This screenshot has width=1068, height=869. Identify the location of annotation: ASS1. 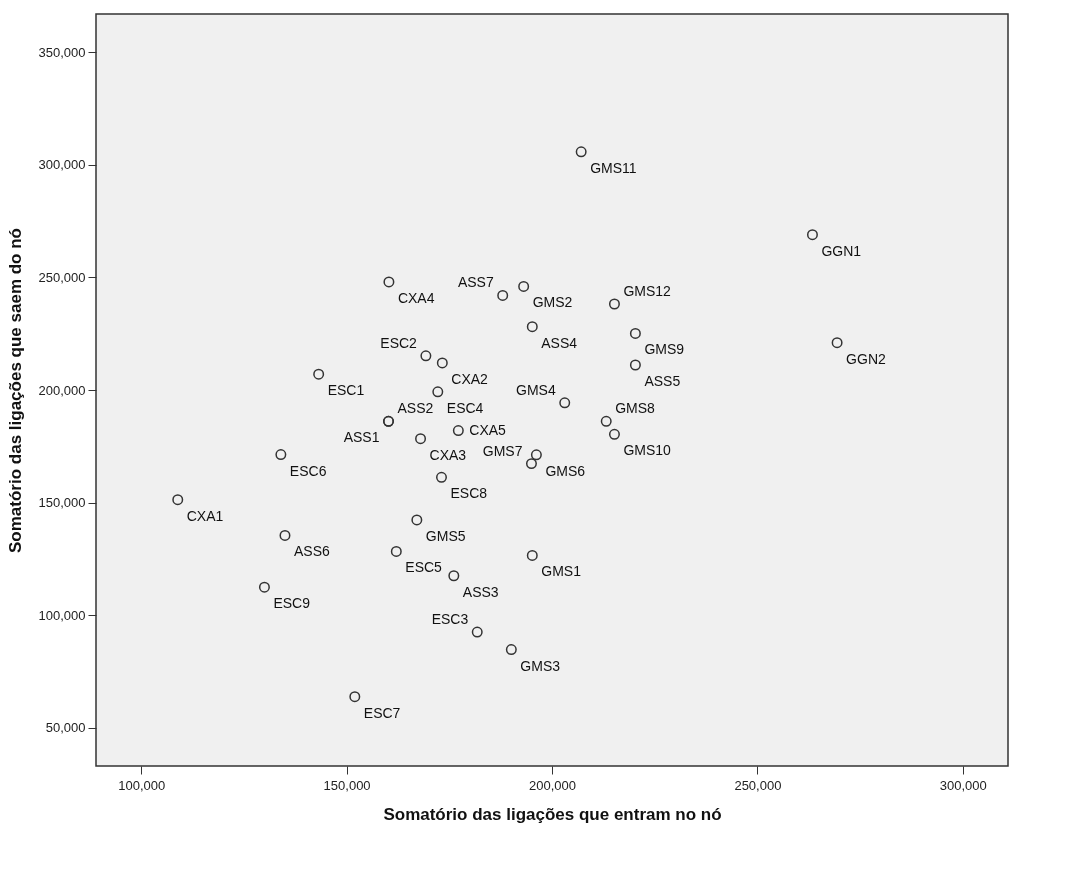
(361, 437).